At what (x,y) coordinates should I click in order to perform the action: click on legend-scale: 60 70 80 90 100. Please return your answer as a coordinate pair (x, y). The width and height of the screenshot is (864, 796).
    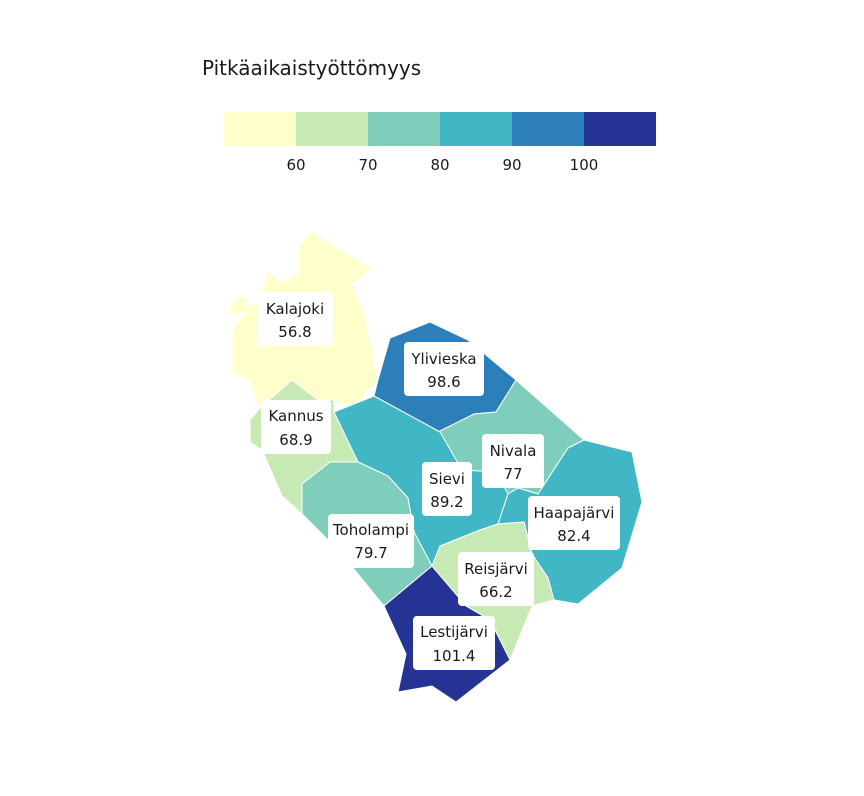
    Looking at the image, I should click on (440, 143).